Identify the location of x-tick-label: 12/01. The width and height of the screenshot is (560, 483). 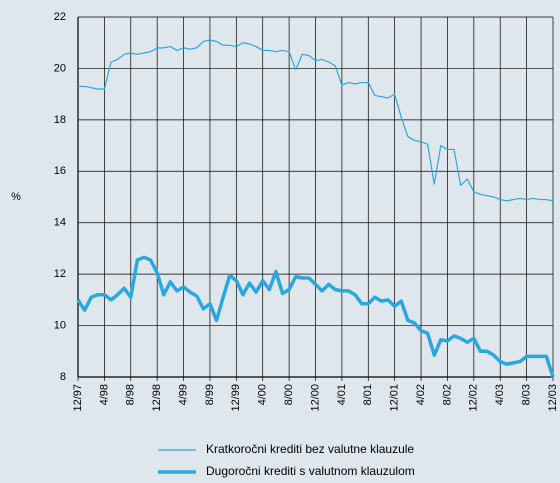
(395, 398).